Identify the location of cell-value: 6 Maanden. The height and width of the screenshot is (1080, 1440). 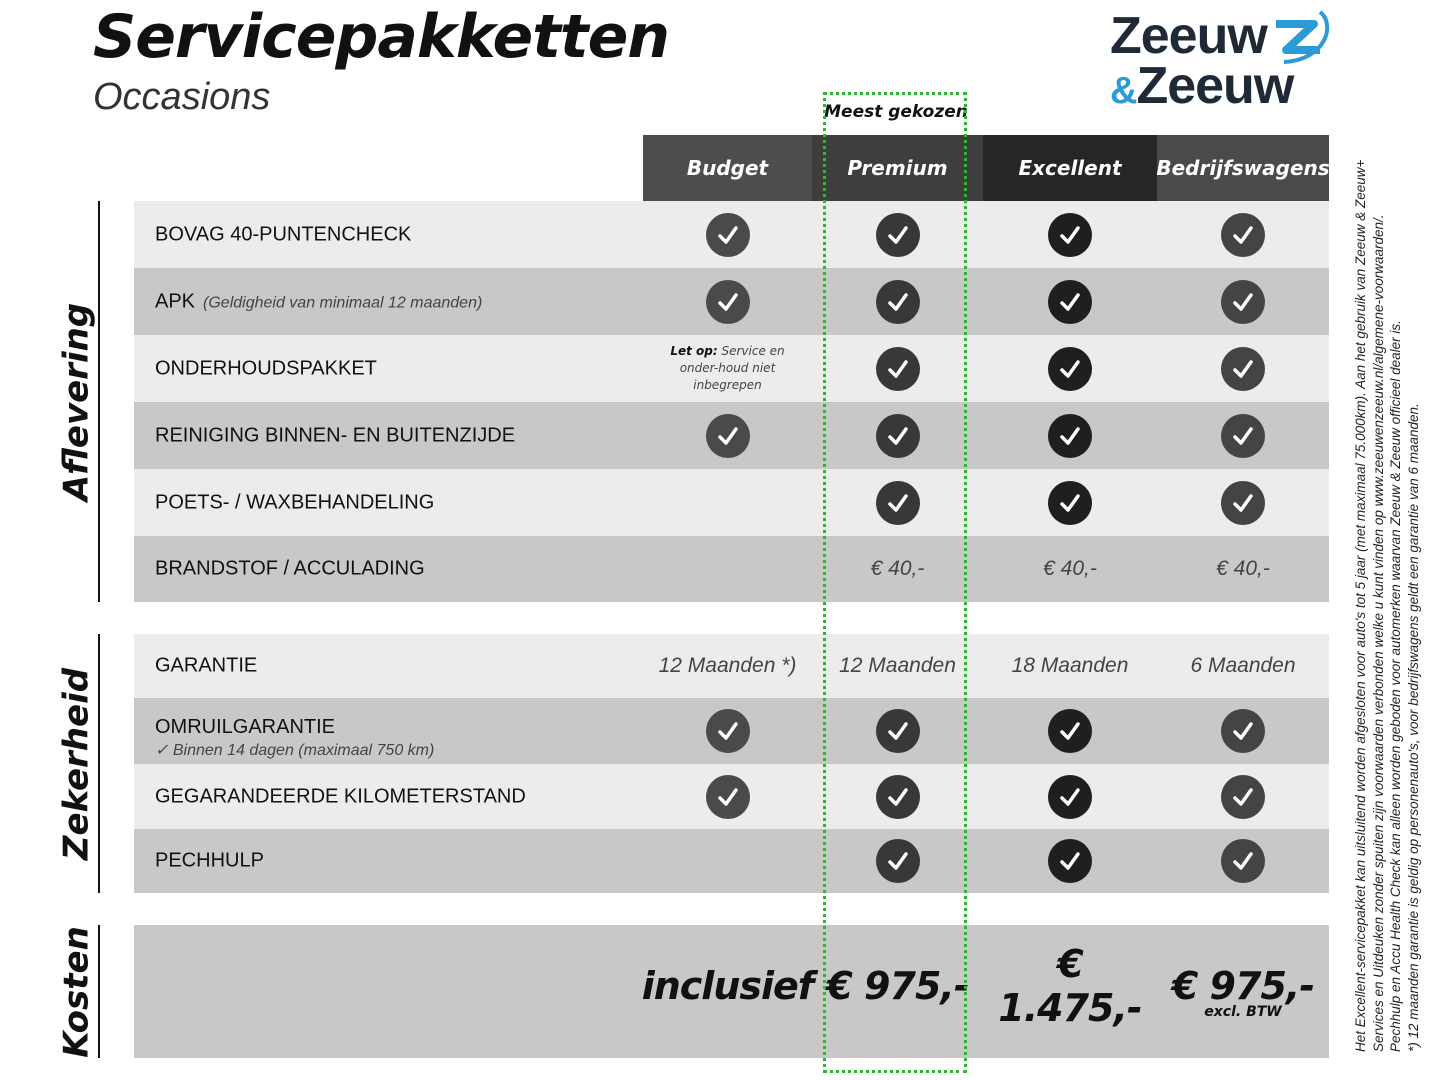
(1243, 665).